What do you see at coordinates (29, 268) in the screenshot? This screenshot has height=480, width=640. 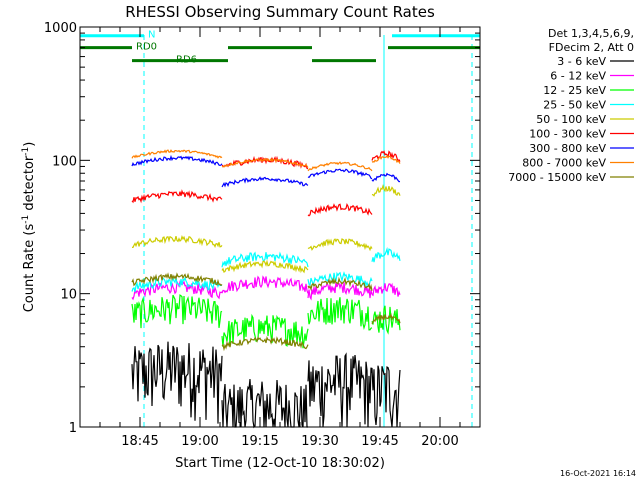 I see `y-axis-label-main: Count Rate (s` at bounding box center [29, 268].